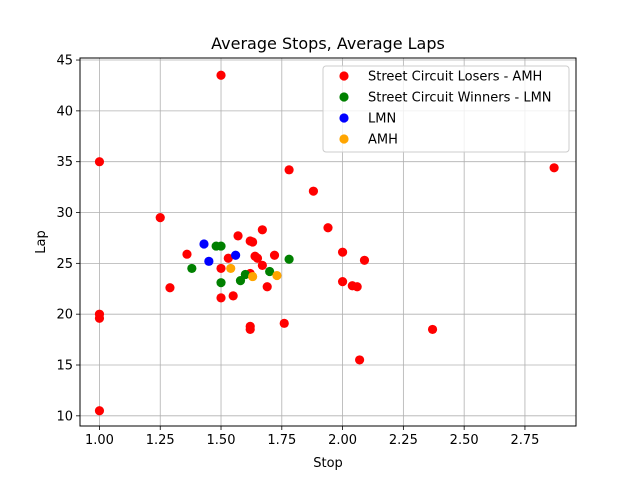 The image size is (640, 480). What do you see at coordinates (328, 463) in the screenshot?
I see `x-axis-title: Stop` at bounding box center [328, 463].